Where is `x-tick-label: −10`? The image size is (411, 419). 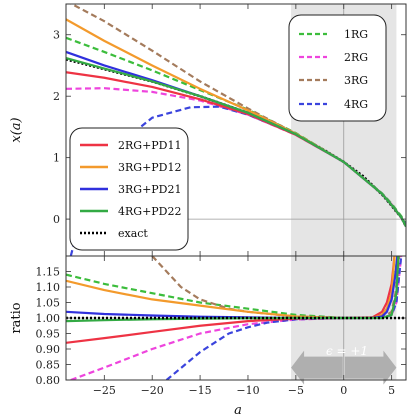 x-tick-label: −10 is located at coordinates (247, 390).